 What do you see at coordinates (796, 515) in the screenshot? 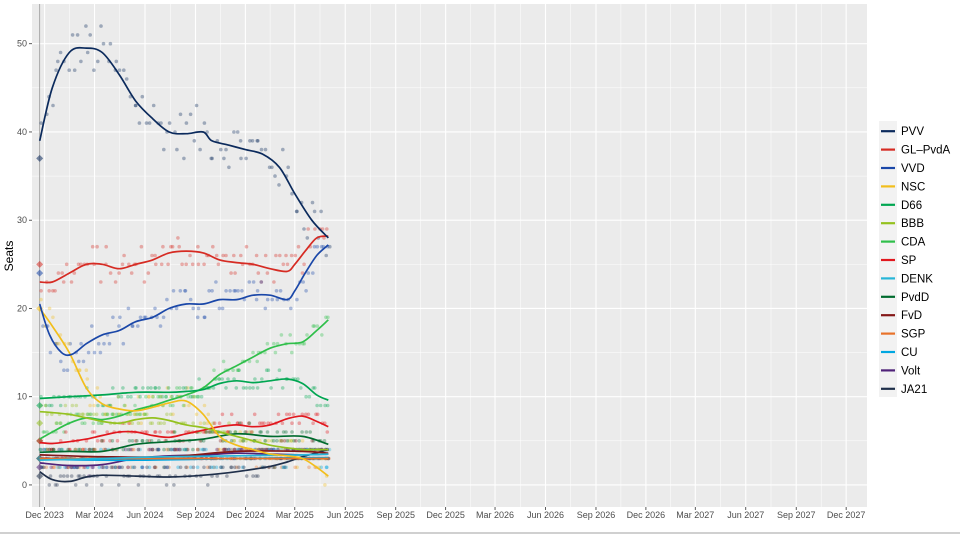
I see `x-tick-label: Sep 2027` at bounding box center [796, 515].